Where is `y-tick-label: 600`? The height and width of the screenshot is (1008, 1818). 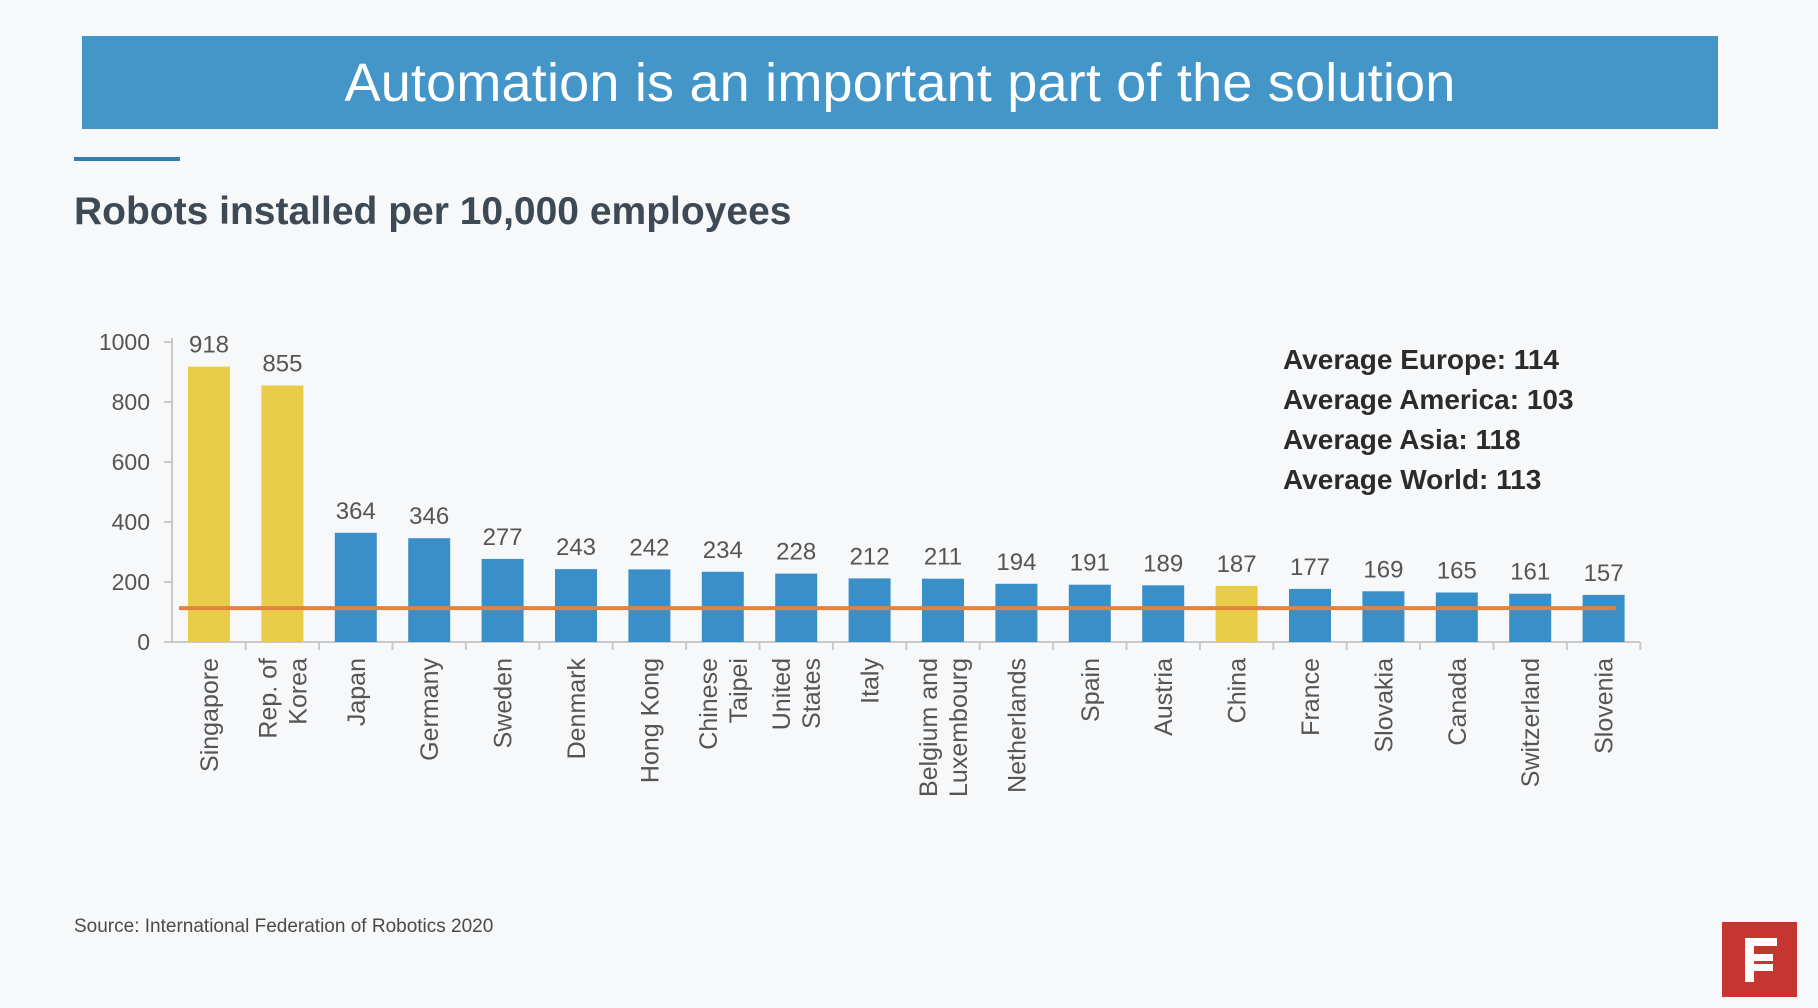 y-tick-label: 600 is located at coordinates (131, 462).